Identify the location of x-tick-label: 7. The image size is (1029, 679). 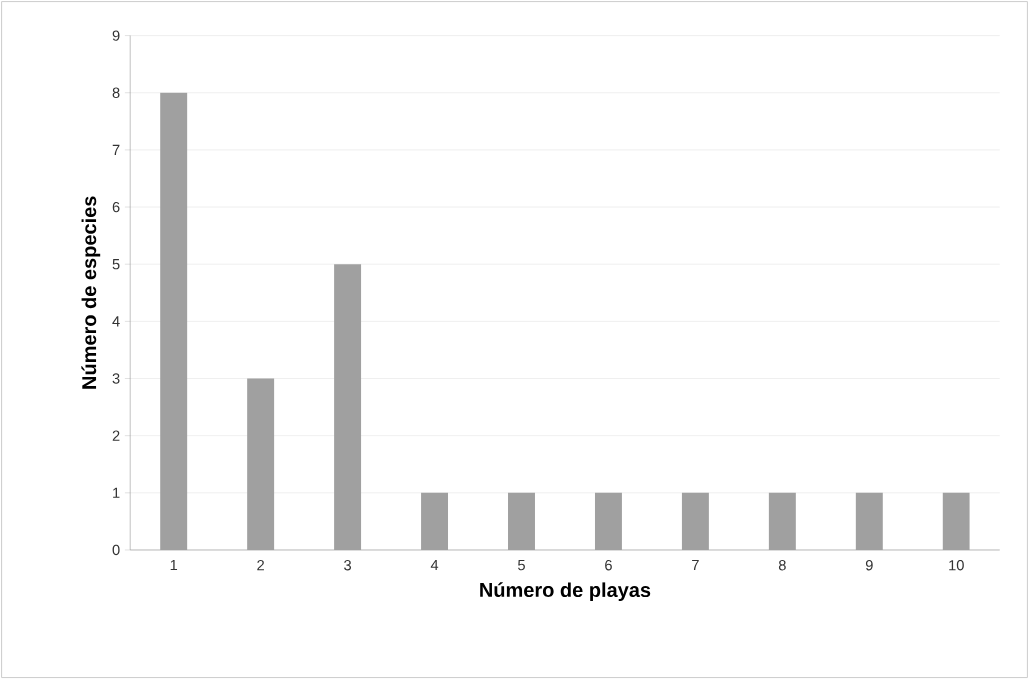
(695, 565).